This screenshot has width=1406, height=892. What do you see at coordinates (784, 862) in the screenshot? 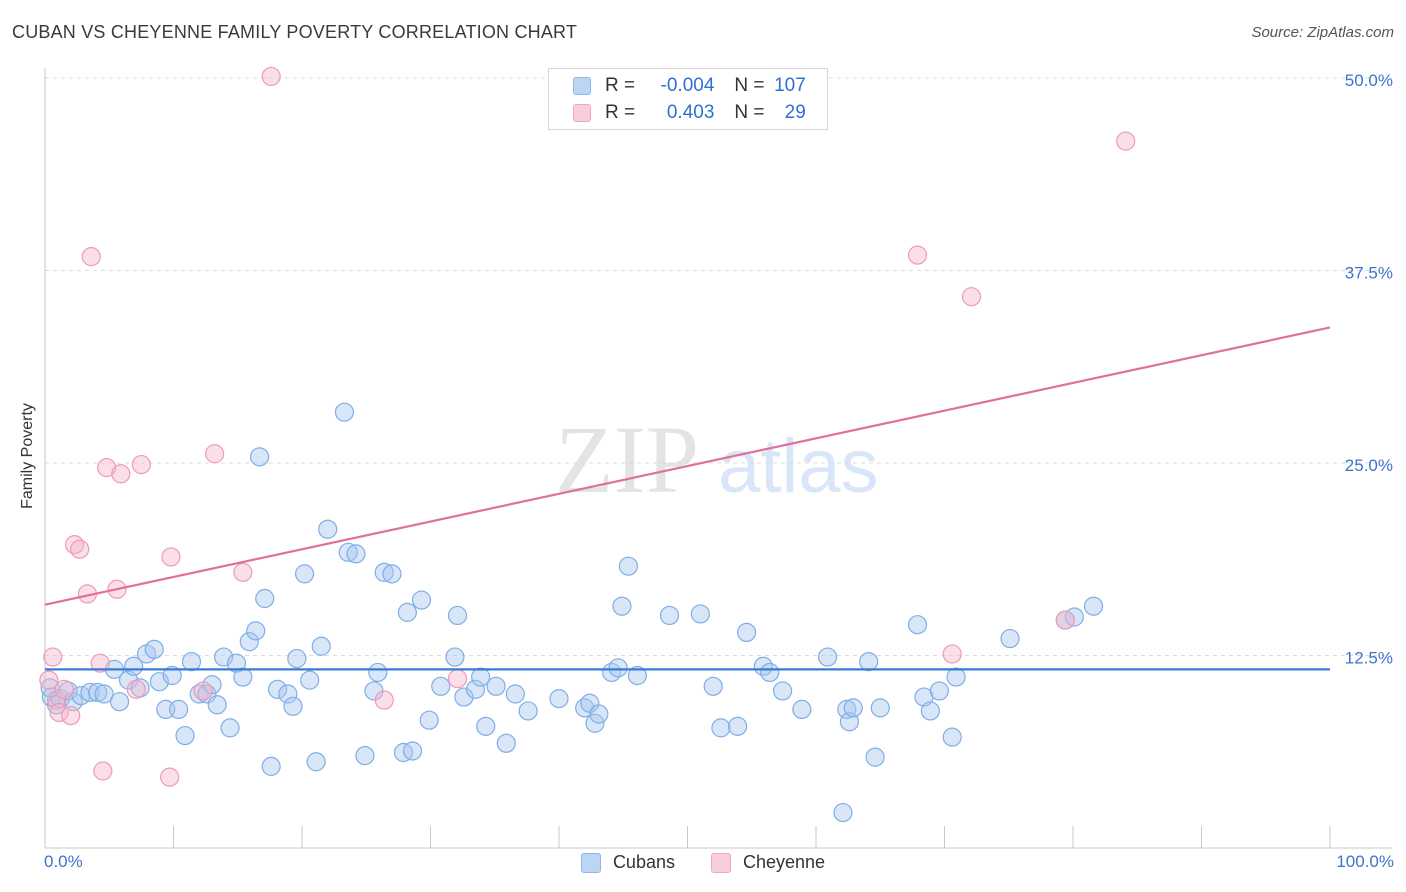
I see `legend-label-cheyenne: Cheyenne` at bounding box center [784, 862].